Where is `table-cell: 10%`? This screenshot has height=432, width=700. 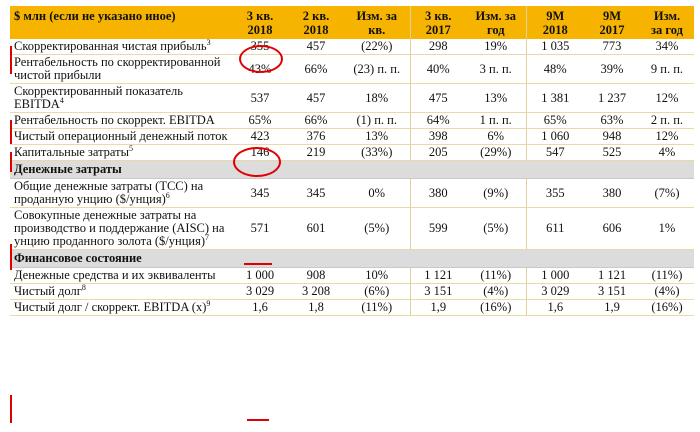
table-cell: 10% is located at coordinates (377, 275).